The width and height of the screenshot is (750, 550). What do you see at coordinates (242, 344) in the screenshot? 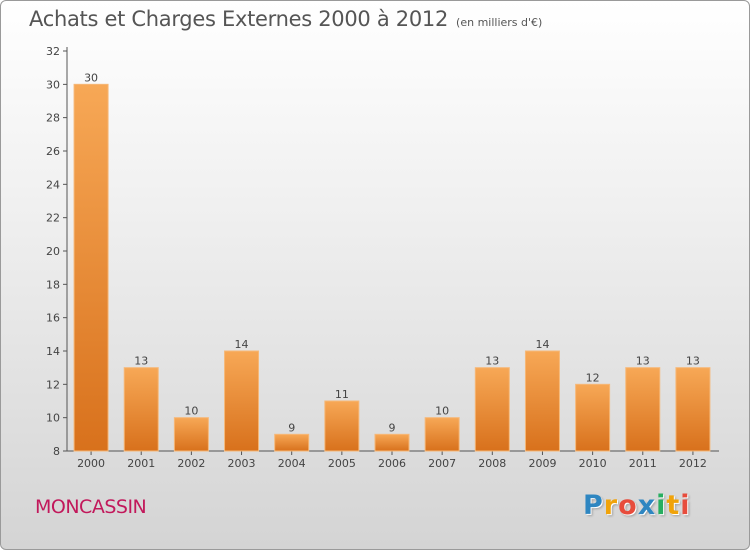
I see `data-label-2003: 14` at bounding box center [242, 344].